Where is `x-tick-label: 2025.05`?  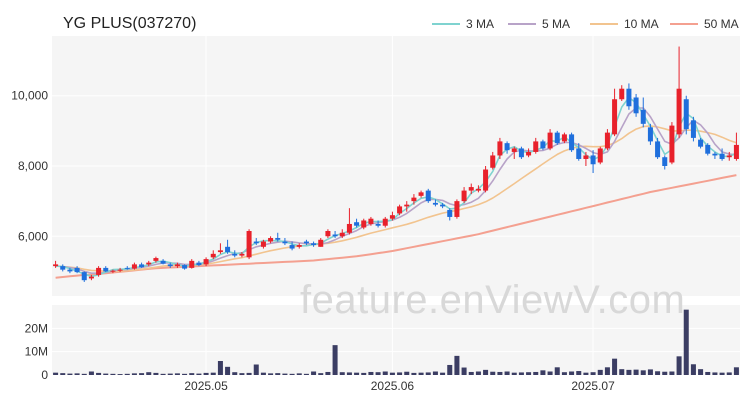
x-tick-label: 2025.05 is located at coordinates (206, 386).